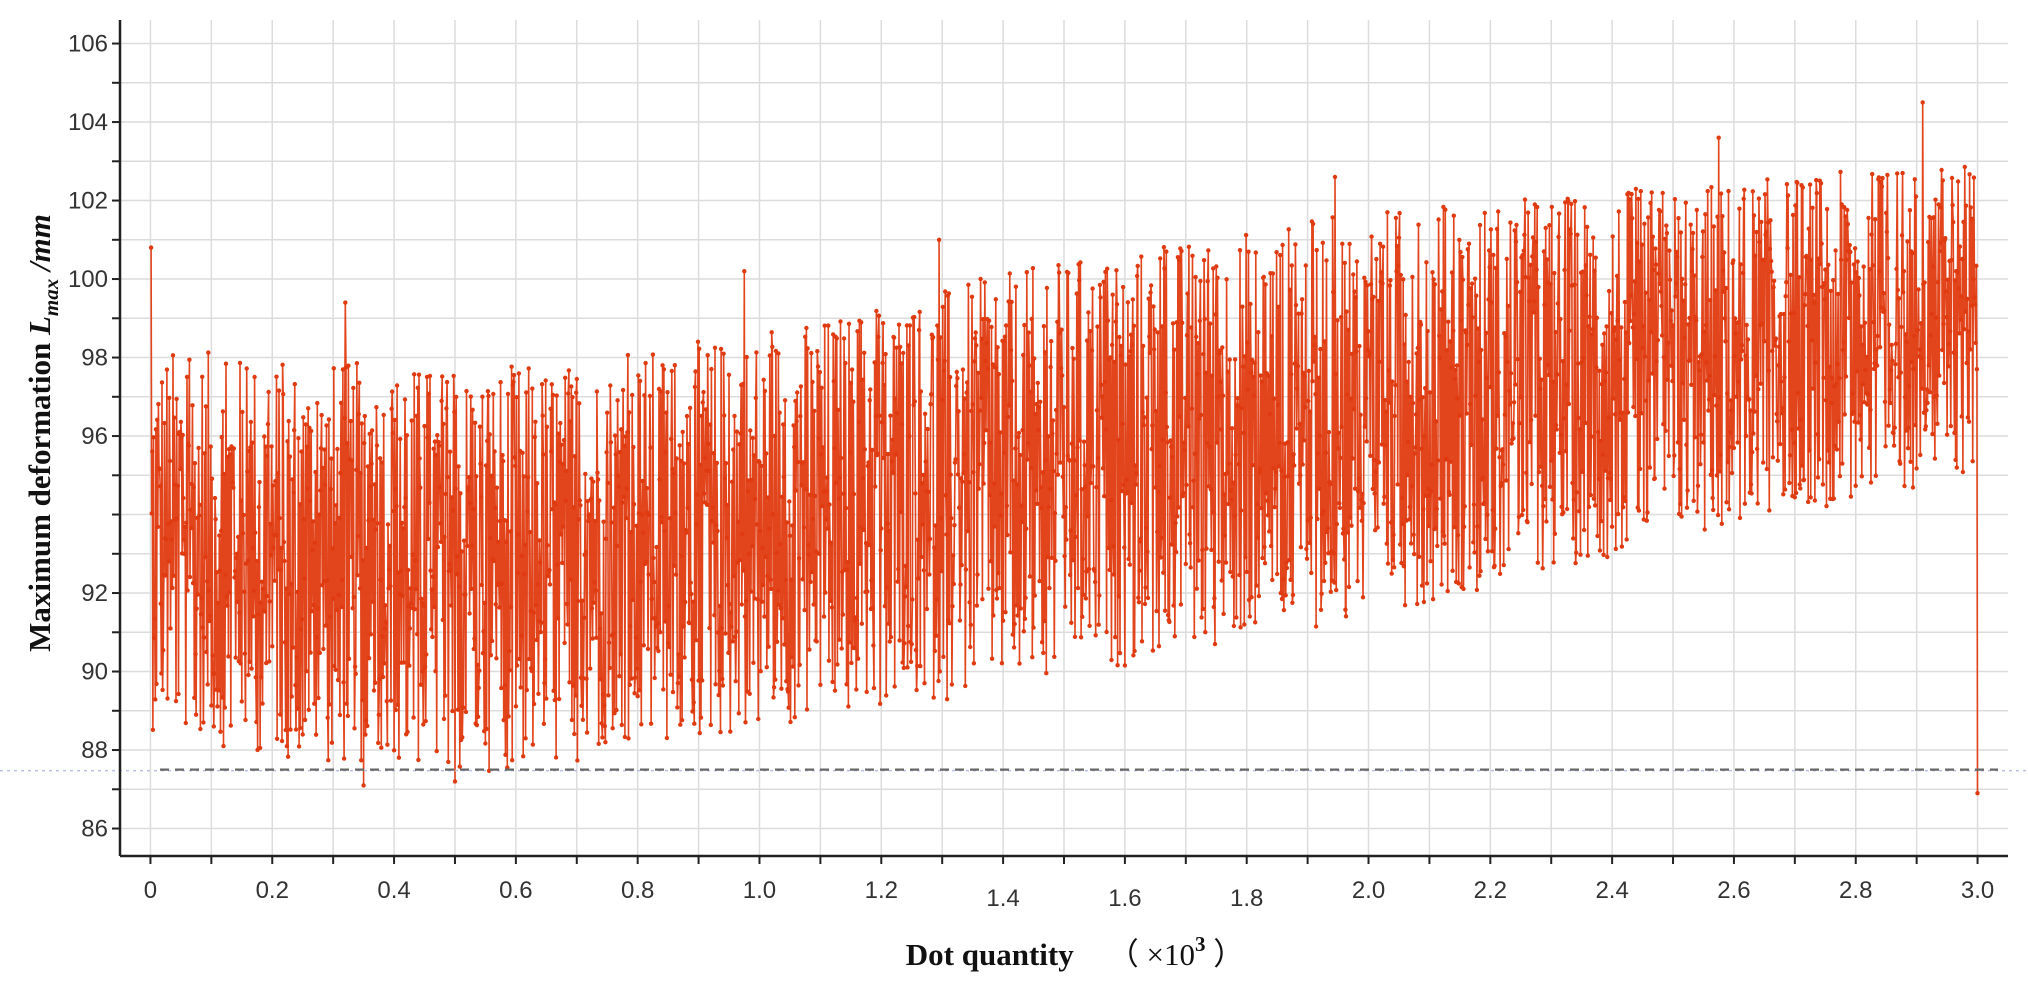  What do you see at coordinates (515, 890) in the screenshot?
I see `x-tick-label: 0.6` at bounding box center [515, 890].